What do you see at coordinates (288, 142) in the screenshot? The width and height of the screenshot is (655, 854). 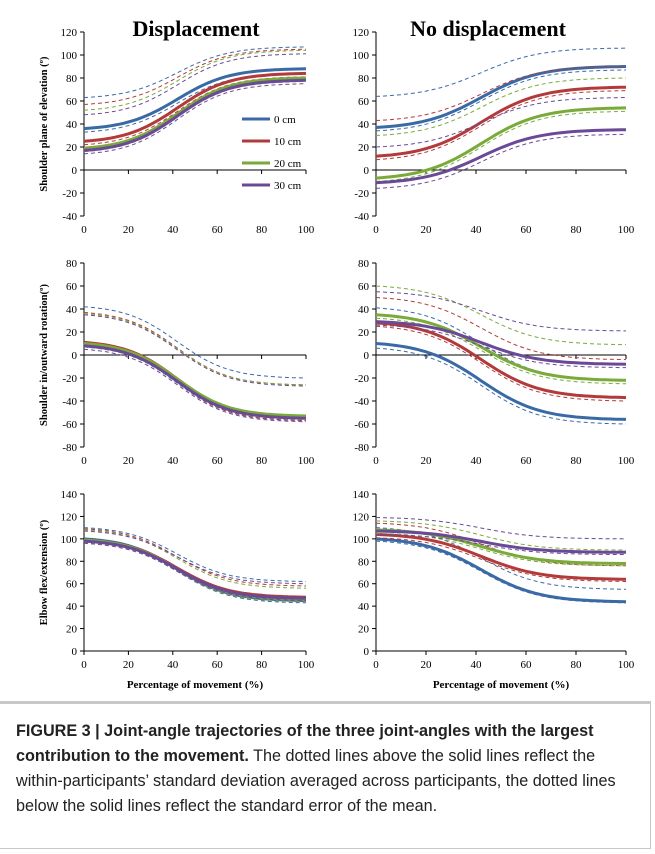 I see `legend-label: 10 cm` at bounding box center [288, 142].